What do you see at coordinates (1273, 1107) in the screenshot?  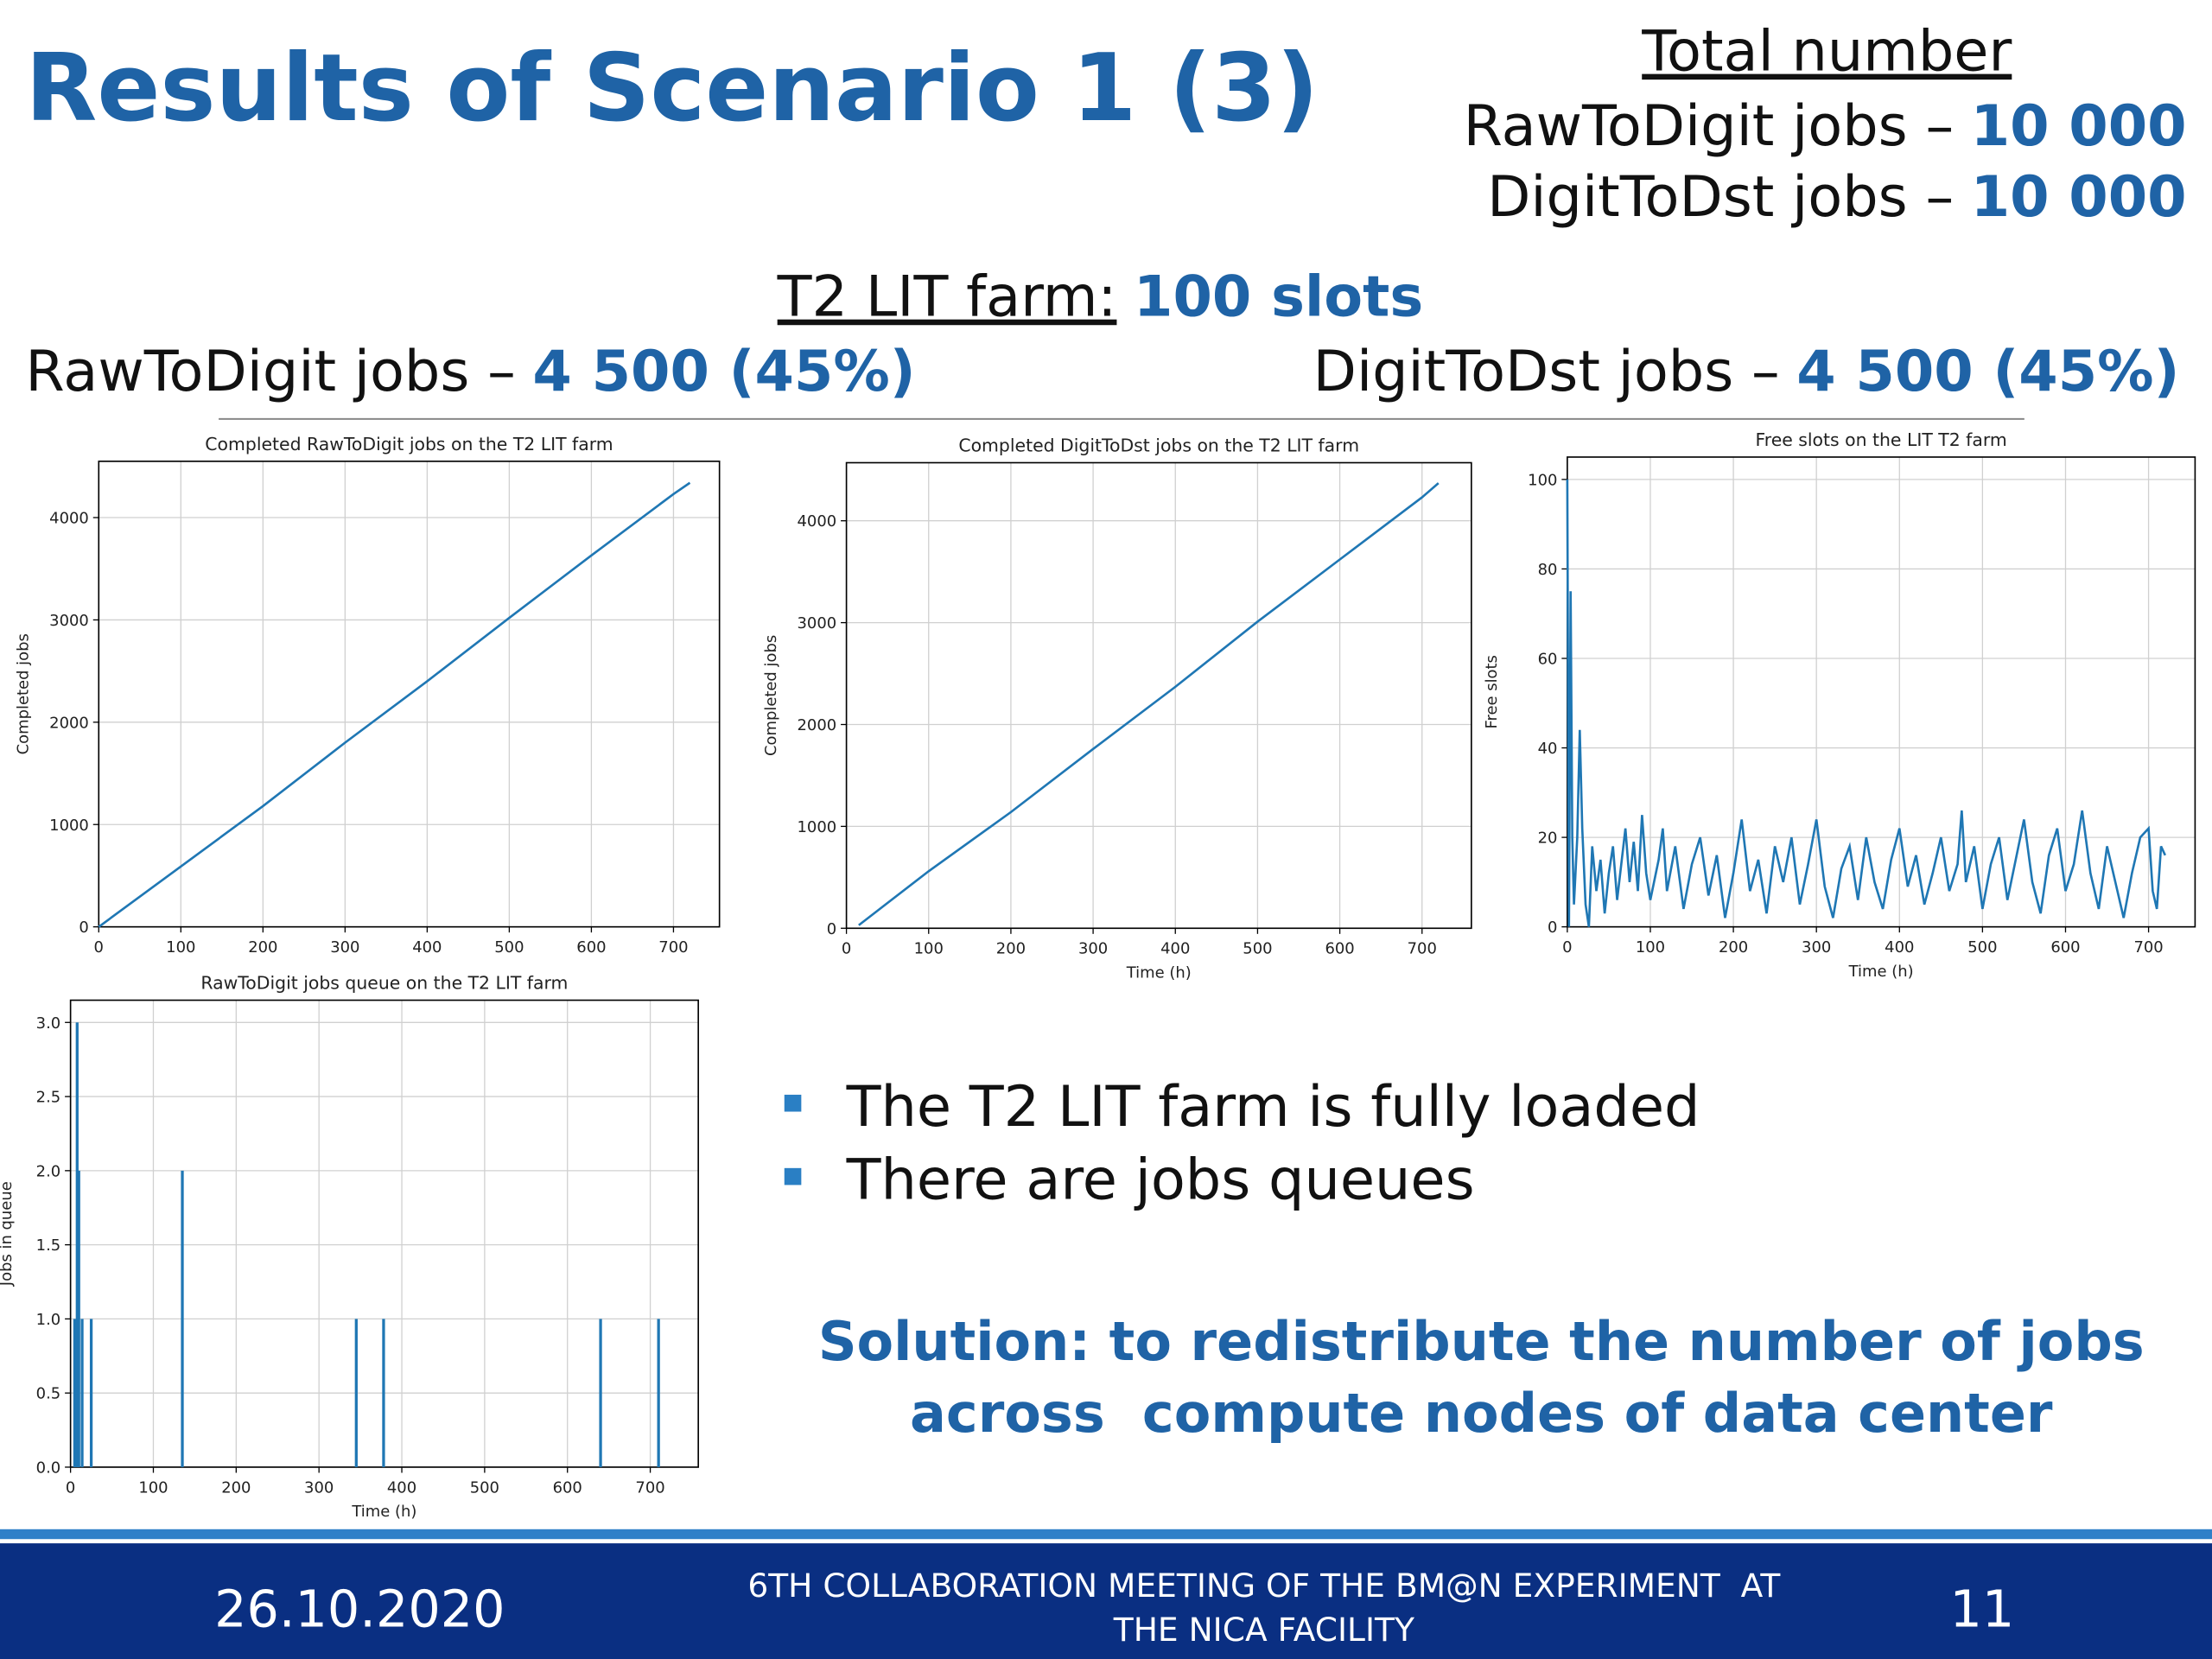 I see `bullet: The T2 LIT farm is fully loaded` at bounding box center [1273, 1107].